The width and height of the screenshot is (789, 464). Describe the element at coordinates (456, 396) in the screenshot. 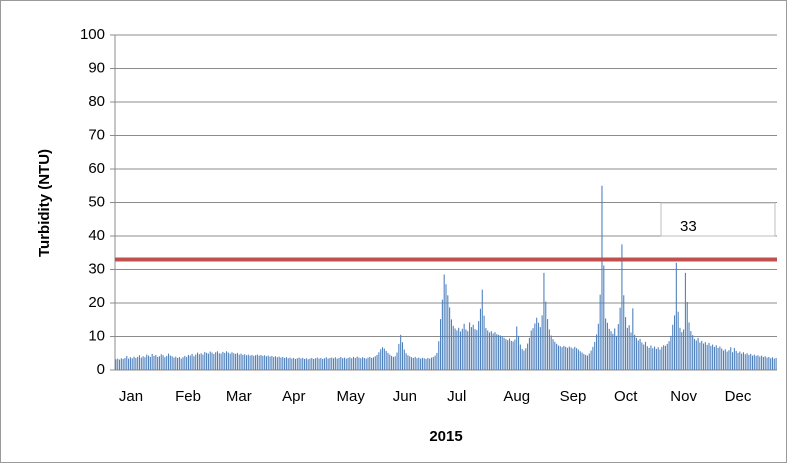

I see `x-tick-label: Jul` at that location.